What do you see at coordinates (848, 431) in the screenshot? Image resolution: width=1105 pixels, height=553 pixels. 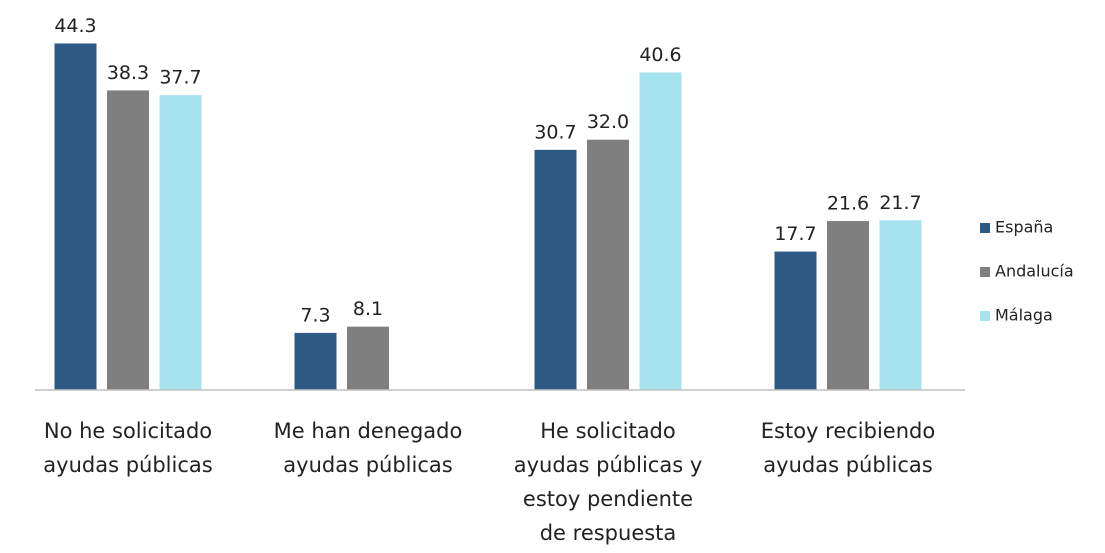 I see `x-tick-label: Estoy recibiendo` at bounding box center [848, 431].